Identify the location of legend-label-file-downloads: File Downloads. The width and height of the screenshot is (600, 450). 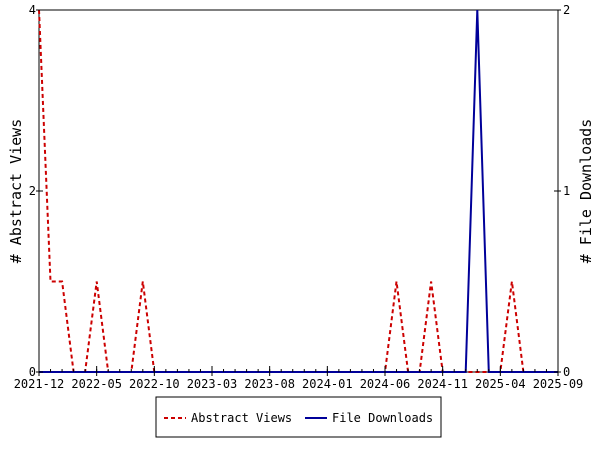
(382, 418).